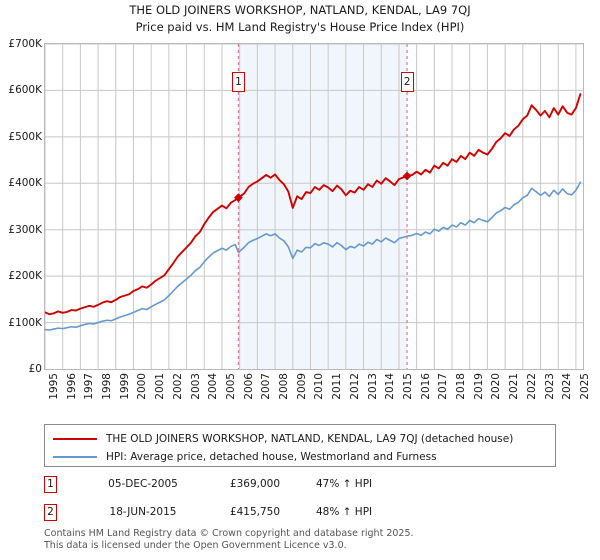 The height and width of the screenshot is (560, 600). Describe the element at coordinates (300, 486) in the screenshot. I see `transaction-row: 1 05-DEC-2005 £369,000 47% ↑ HPI` at that location.